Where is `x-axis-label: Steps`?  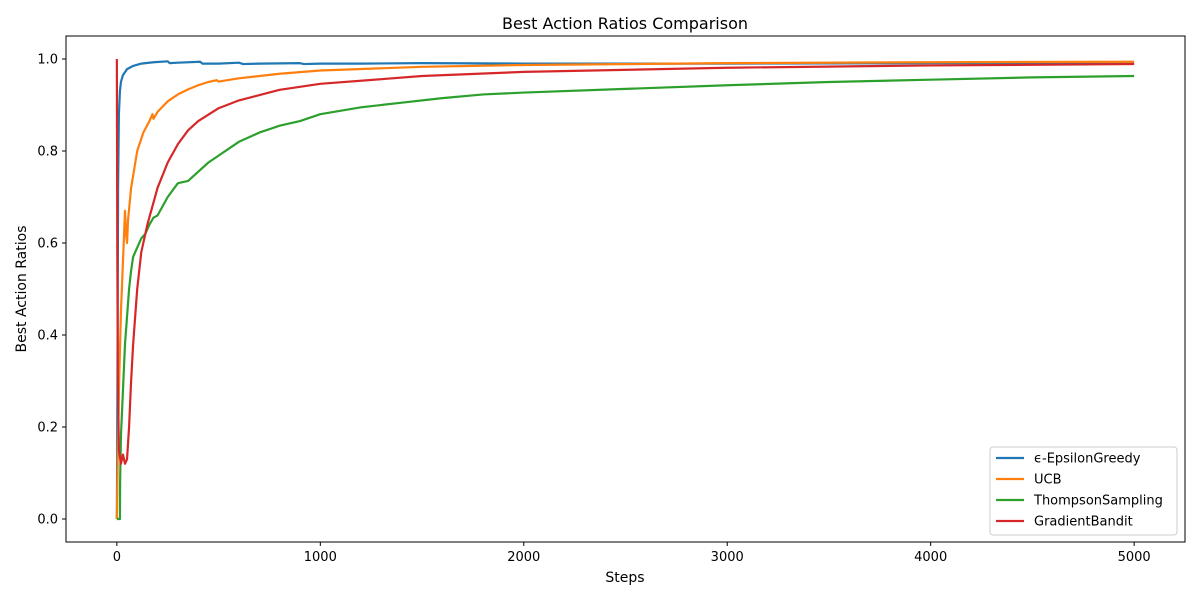 x-axis-label: Steps is located at coordinates (624, 578).